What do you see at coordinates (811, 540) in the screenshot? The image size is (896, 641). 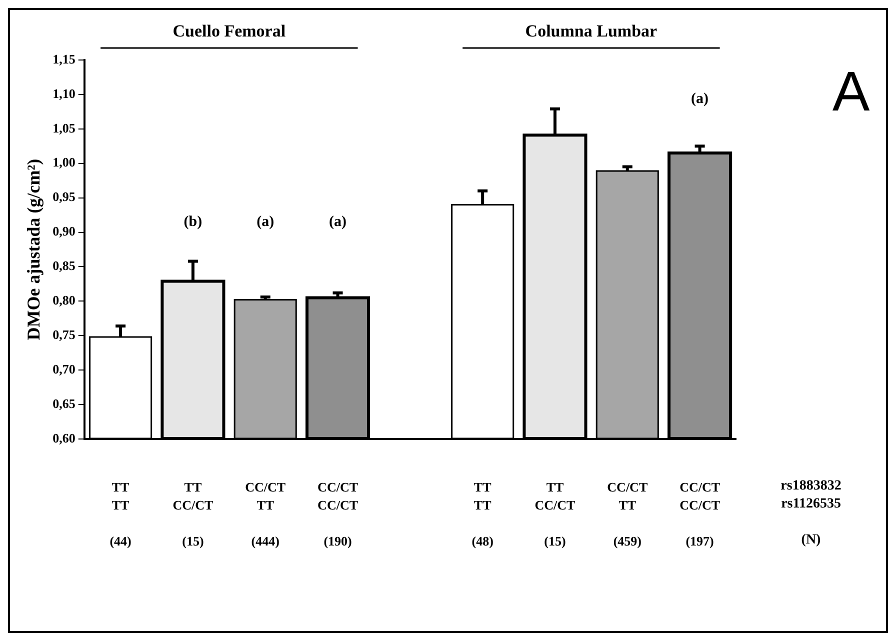 I see `text: (N)` at bounding box center [811, 540].